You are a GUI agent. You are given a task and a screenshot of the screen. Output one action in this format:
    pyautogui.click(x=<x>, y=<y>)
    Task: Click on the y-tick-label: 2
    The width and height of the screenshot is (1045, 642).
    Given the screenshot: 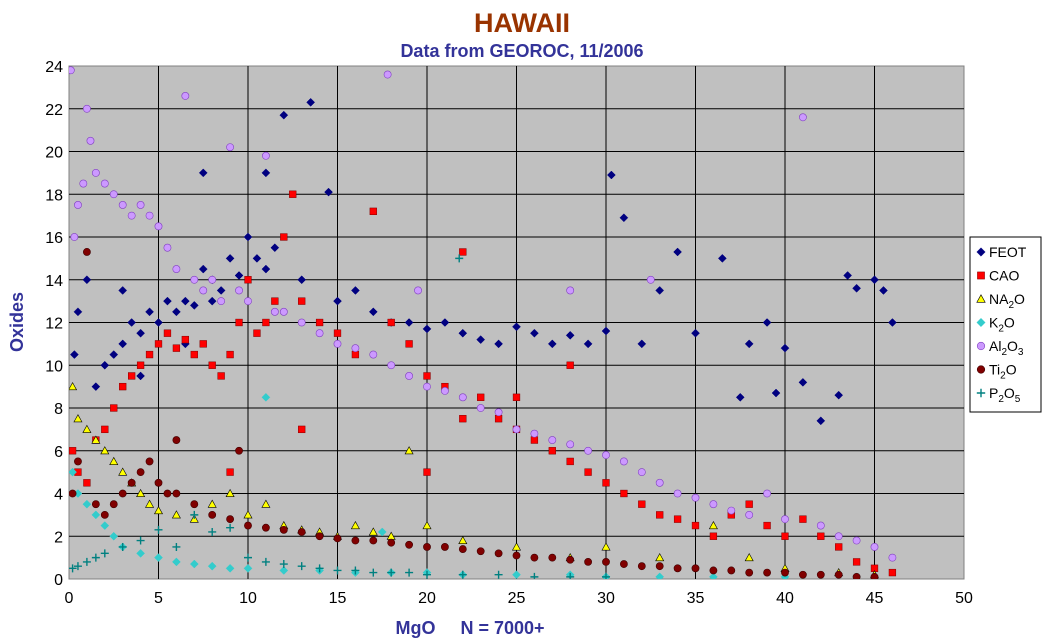 What is the action you would take?
    pyautogui.click(x=58, y=537)
    